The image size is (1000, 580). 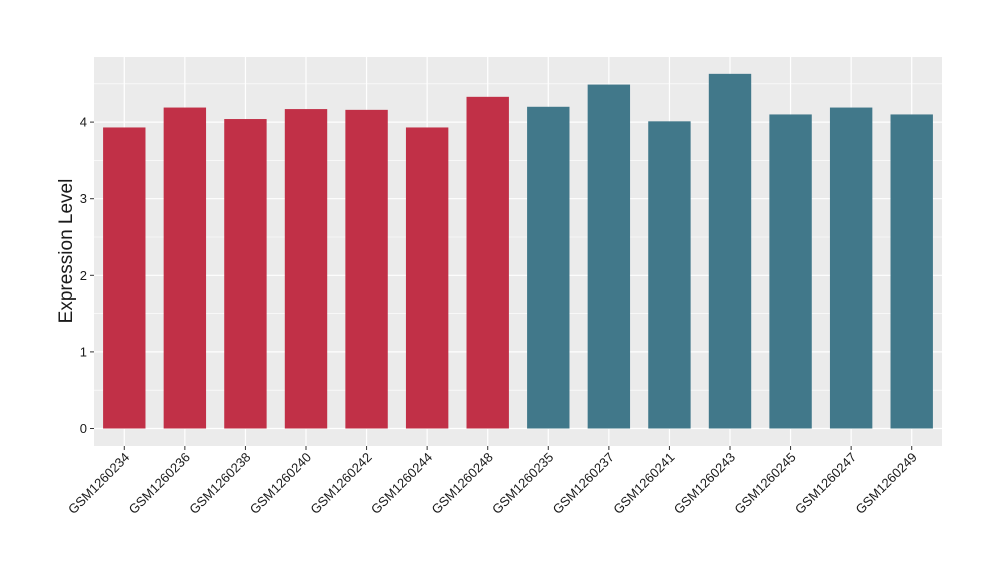 What do you see at coordinates (461, 483) in the screenshot?
I see `x-tick-label: GSM1260248` at bounding box center [461, 483].